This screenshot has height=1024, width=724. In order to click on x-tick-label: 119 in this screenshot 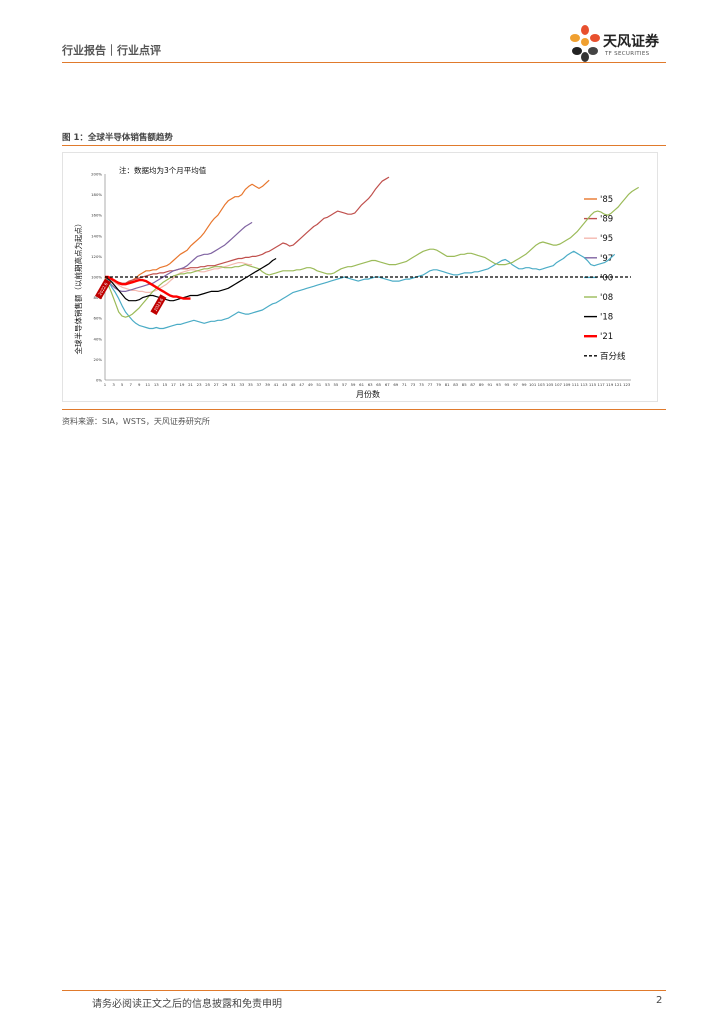, I will do `click(610, 384)`.